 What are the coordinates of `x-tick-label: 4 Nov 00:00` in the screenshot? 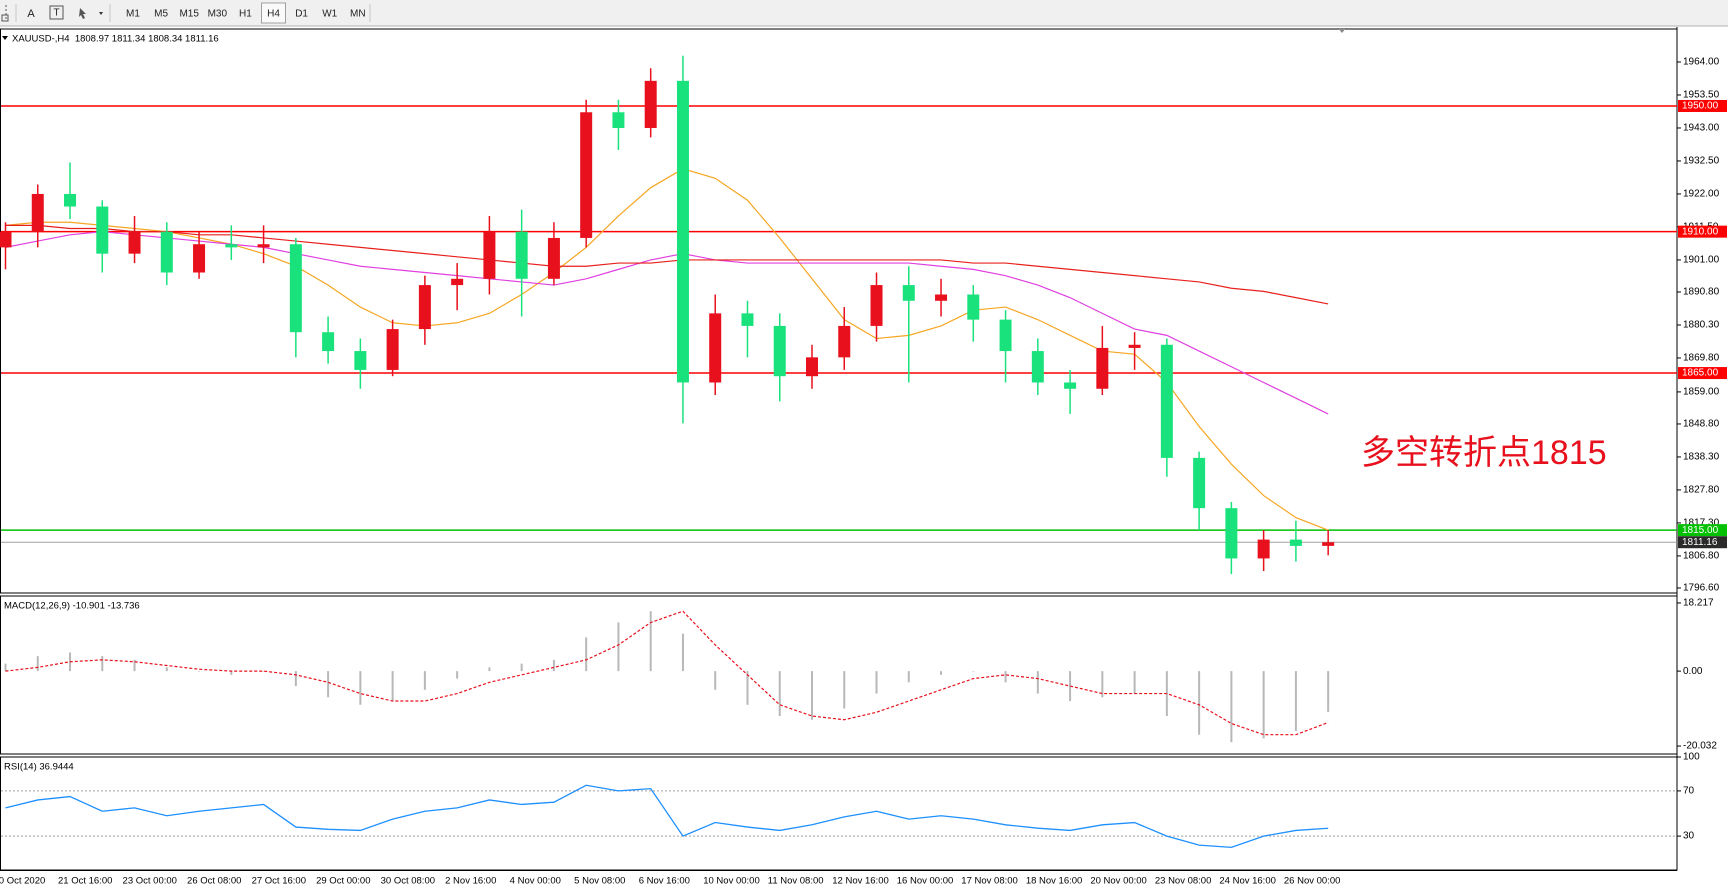 It's located at (535, 881).